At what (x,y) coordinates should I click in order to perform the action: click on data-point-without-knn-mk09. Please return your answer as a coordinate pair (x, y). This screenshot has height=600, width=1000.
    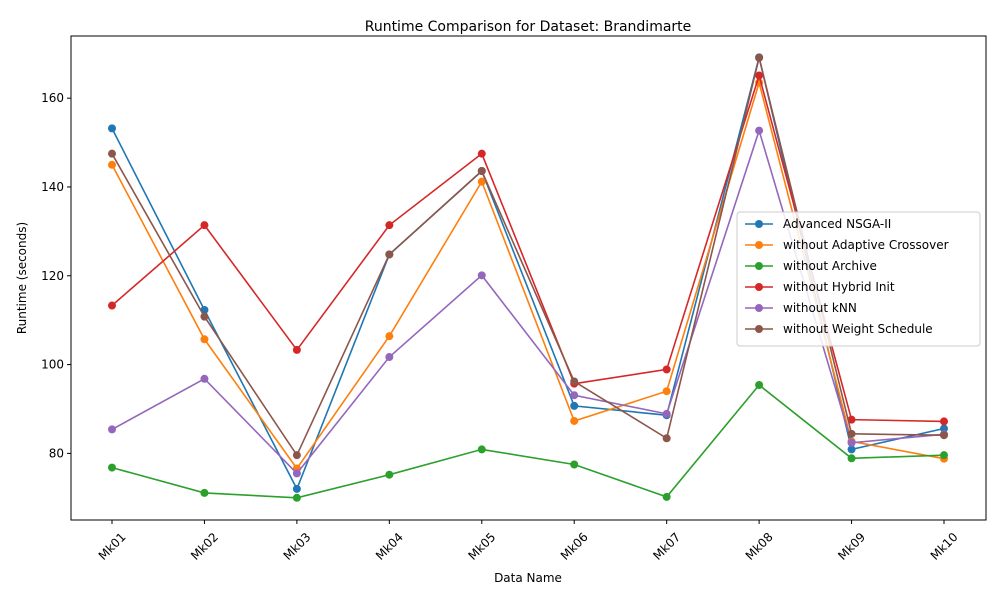
    Looking at the image, I should click on (851, 442).